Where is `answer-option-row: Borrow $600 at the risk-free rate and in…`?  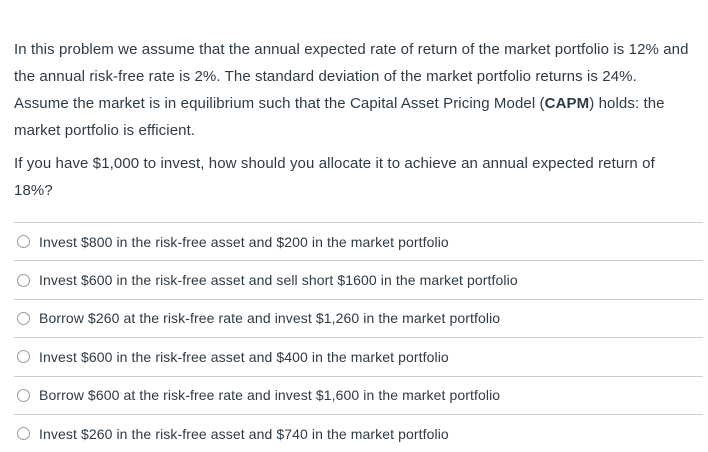
answer-option-row: Borrow $600 at the risk-free rate and in… is located at coordinates (358, 394).